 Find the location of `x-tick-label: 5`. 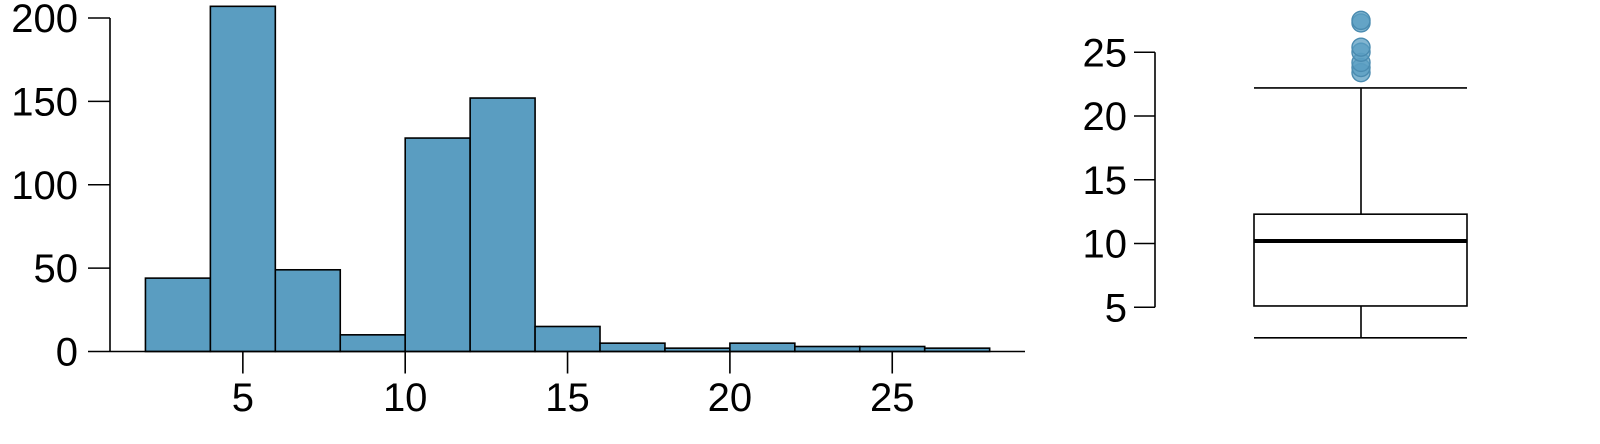

x-tick-label: 5 is located at coordinates (243, 398).